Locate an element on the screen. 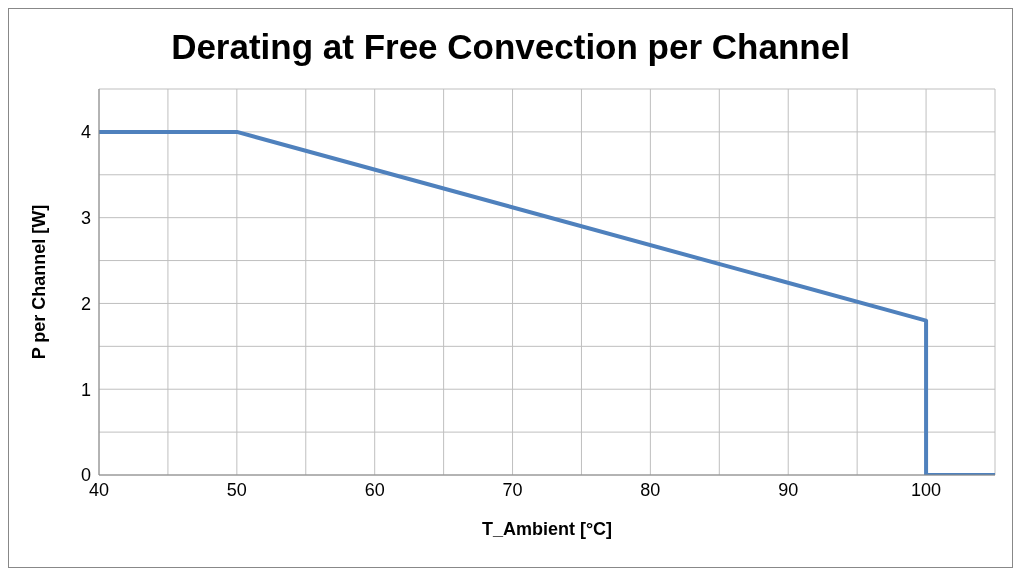 This screenshot has width=1023, height=578. chart-title: Derating at Free Convection per Channel is located at coordinates (510, 47).